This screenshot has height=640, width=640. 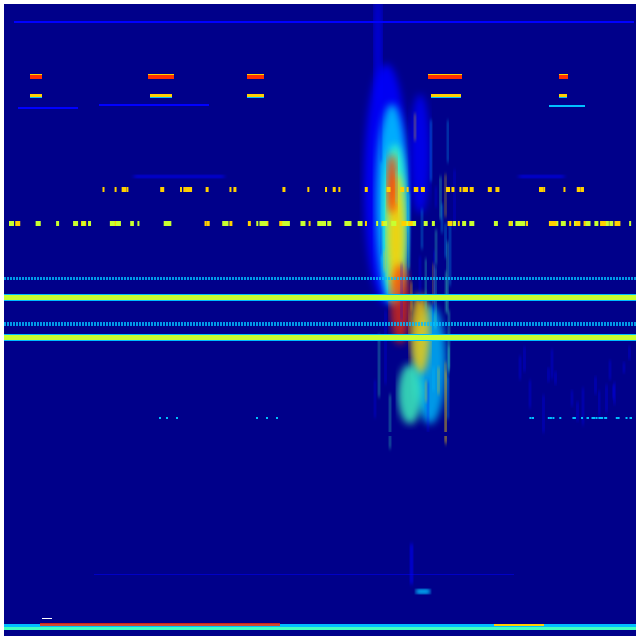 I want to click on plume-blob, so click(x=420, y=154).